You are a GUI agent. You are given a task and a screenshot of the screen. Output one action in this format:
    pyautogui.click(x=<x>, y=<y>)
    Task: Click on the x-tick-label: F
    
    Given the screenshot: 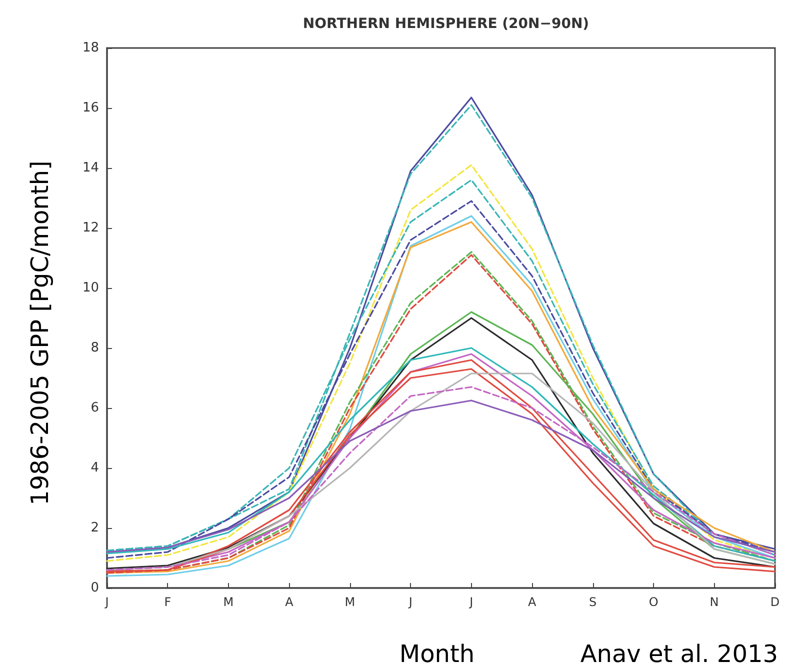 What is the action you would take?
    pyautogui.click(x=168, y=602)
    